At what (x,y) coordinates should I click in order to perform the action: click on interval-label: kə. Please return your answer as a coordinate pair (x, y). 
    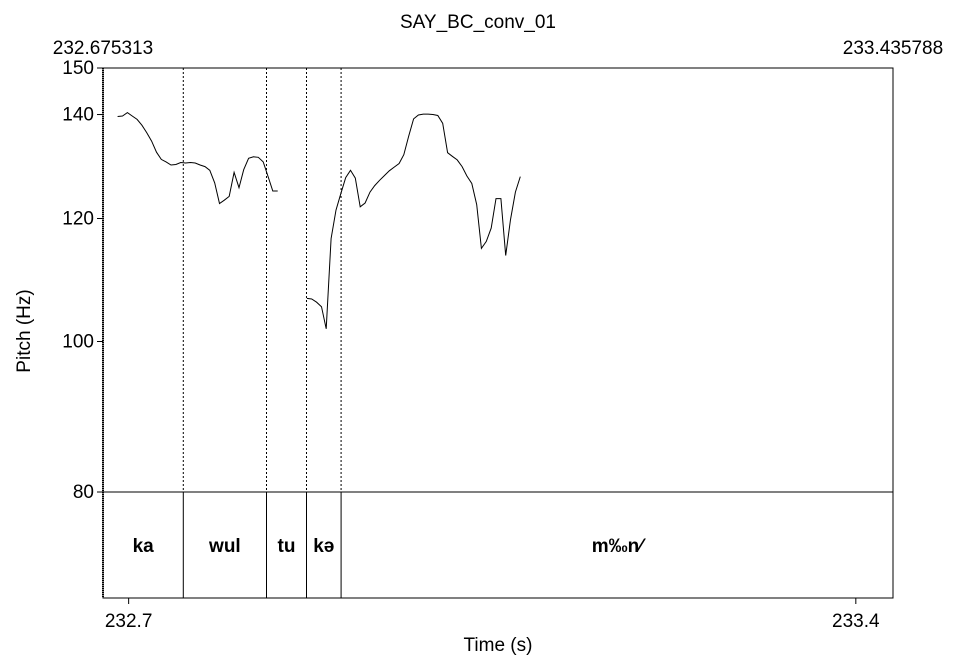
    Looking at the image, I should click on (323, 546).